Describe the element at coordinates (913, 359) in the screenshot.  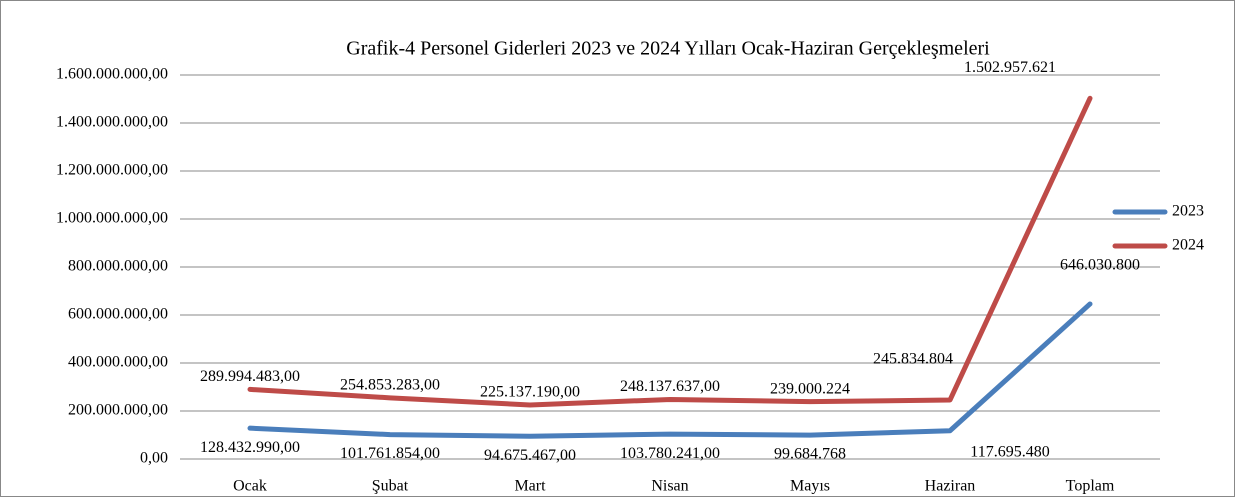
I see `data-label: 245.834.804` at that location.